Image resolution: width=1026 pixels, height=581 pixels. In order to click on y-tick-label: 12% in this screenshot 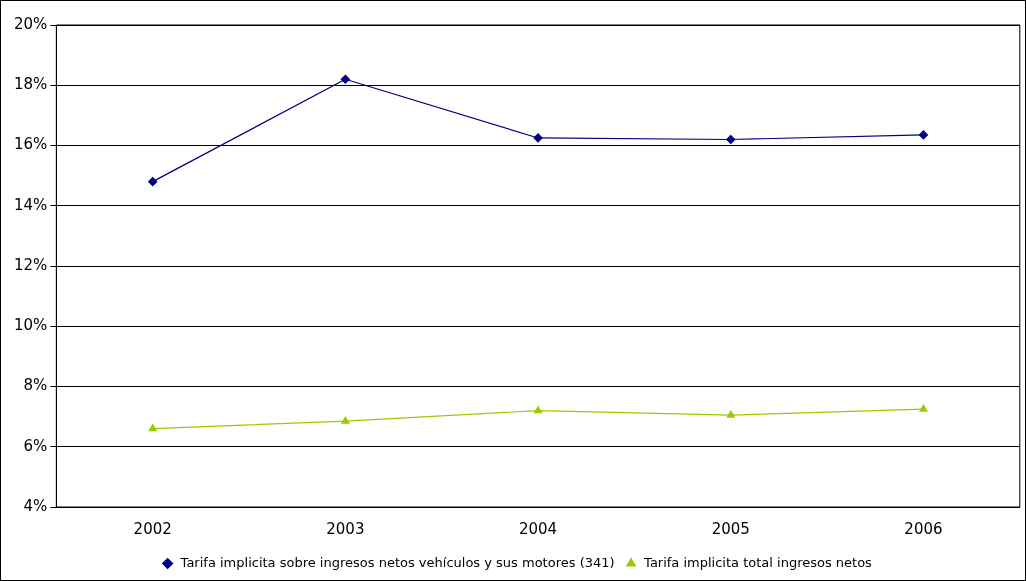, I will do `click(31, 264)`.